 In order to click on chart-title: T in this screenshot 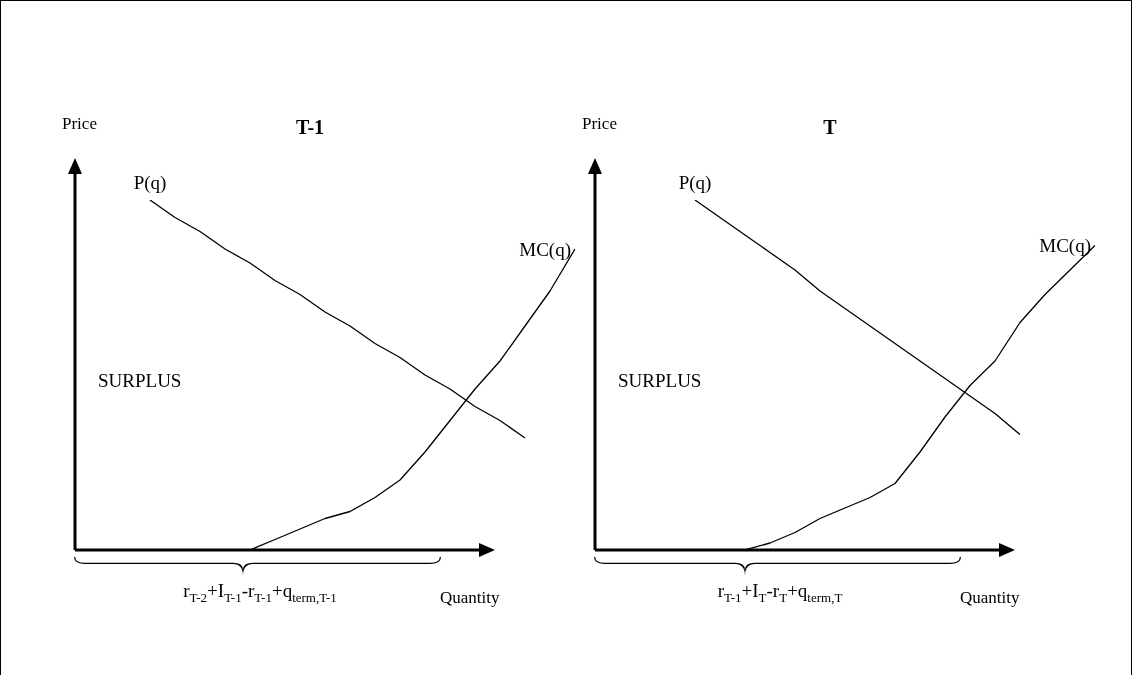, I will do `click(830, 127)`.